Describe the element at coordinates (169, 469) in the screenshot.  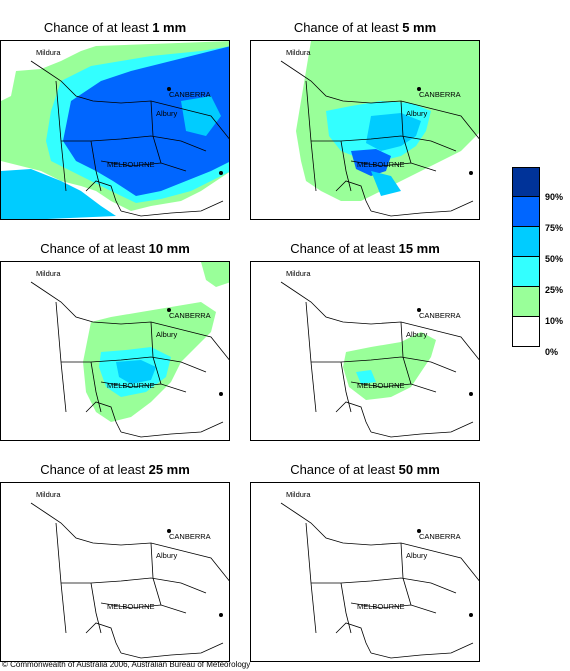
I see `title-amount: 25 mm` at that location.